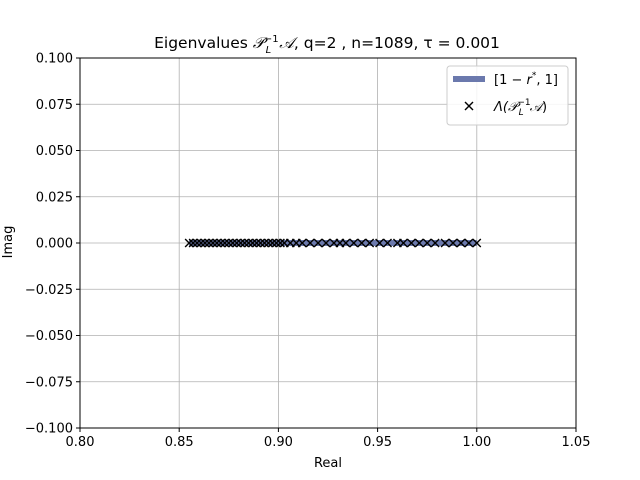 The width and height of the screenshot is (640, 480). Describe the element at coordinates (377, 442) in the screenshot. I see `x-tick-label: 0.95` at that location.